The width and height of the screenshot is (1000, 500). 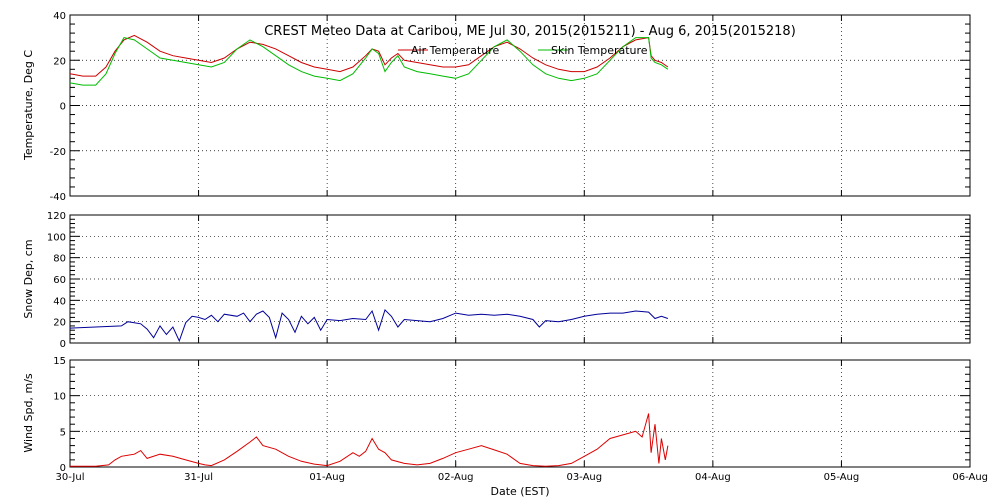 I want to click on y-tick-label: 80, so click(x=59, y=259).